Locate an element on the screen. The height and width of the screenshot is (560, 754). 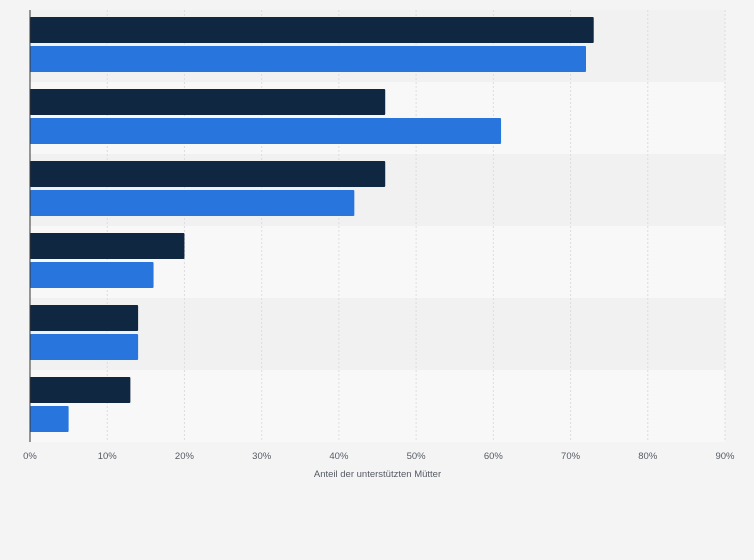
x-tick-label: 60% is located at coordinates (494, 456).